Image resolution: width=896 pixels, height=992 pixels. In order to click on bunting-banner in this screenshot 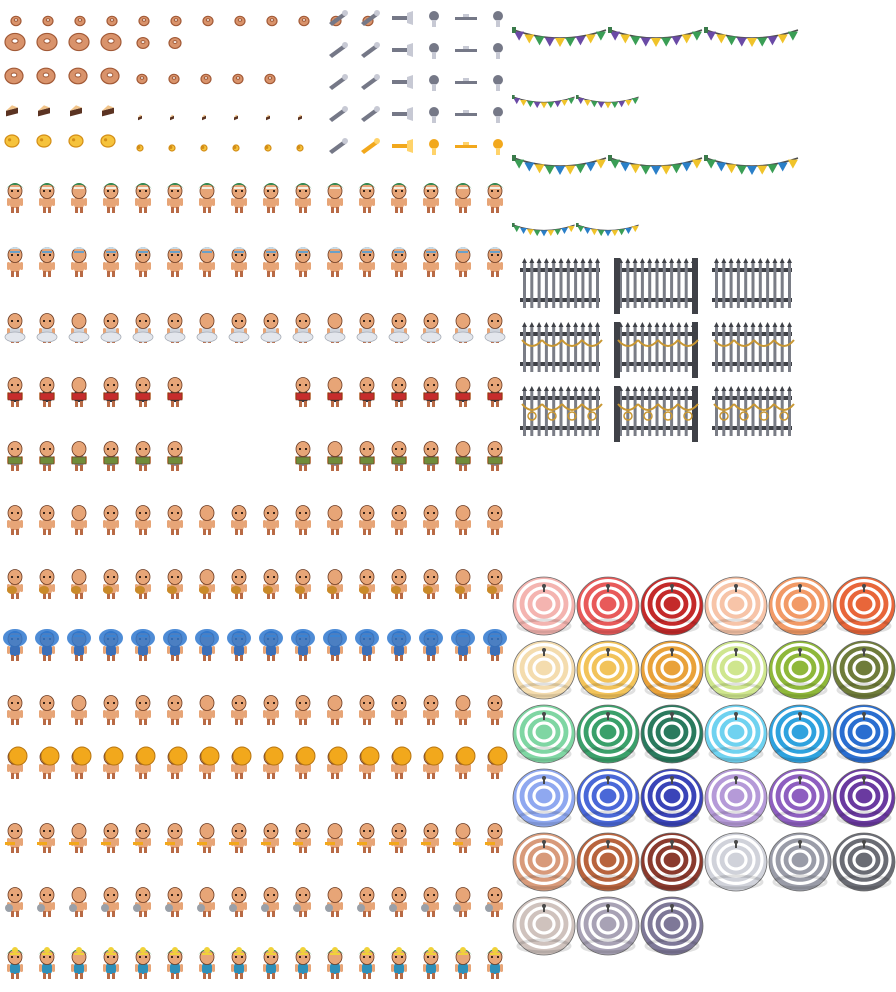, I will do `click(656, 41)`.